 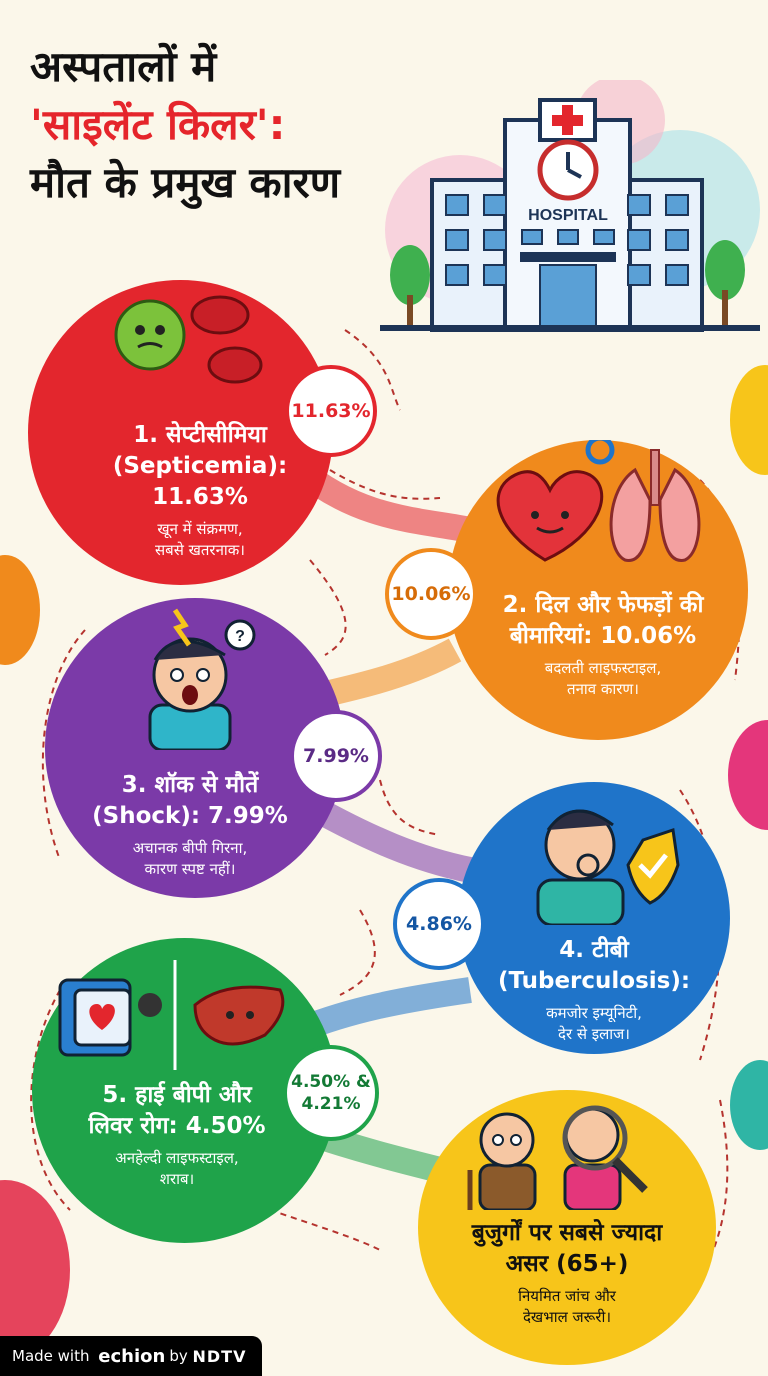 What do you see at coordinates (178, 1356) in the screenshot?
I see `footer-by: by` at bounding box center [178, 1356].